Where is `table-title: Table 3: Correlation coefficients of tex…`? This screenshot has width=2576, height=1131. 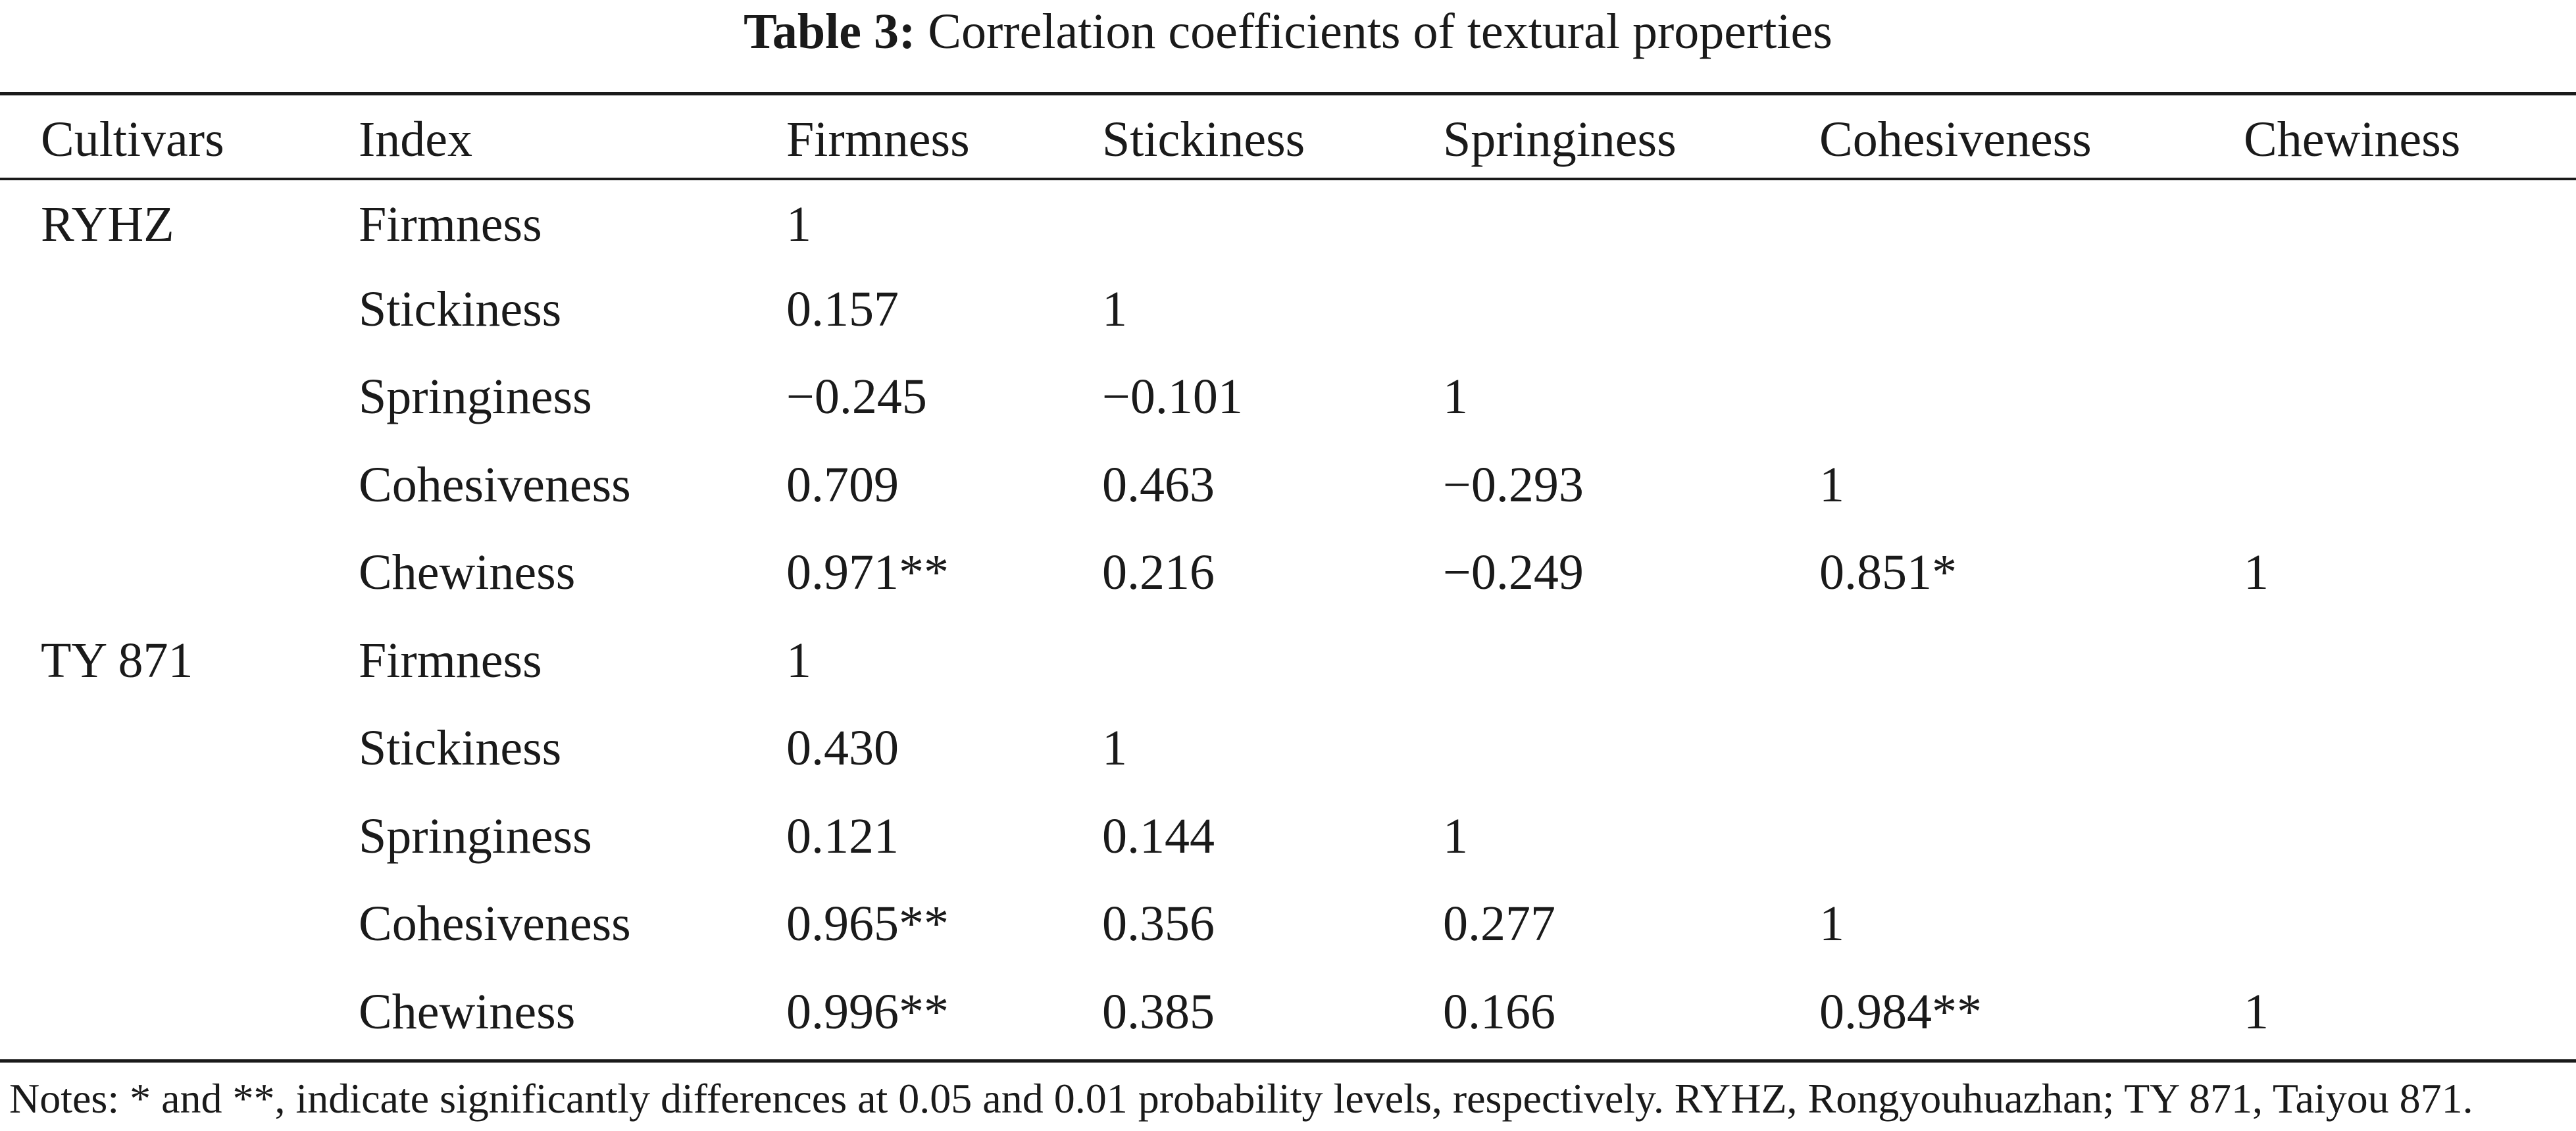
table-title: Table 3: Correlation coefficients of tex… is located at coordinates (1288, 33).